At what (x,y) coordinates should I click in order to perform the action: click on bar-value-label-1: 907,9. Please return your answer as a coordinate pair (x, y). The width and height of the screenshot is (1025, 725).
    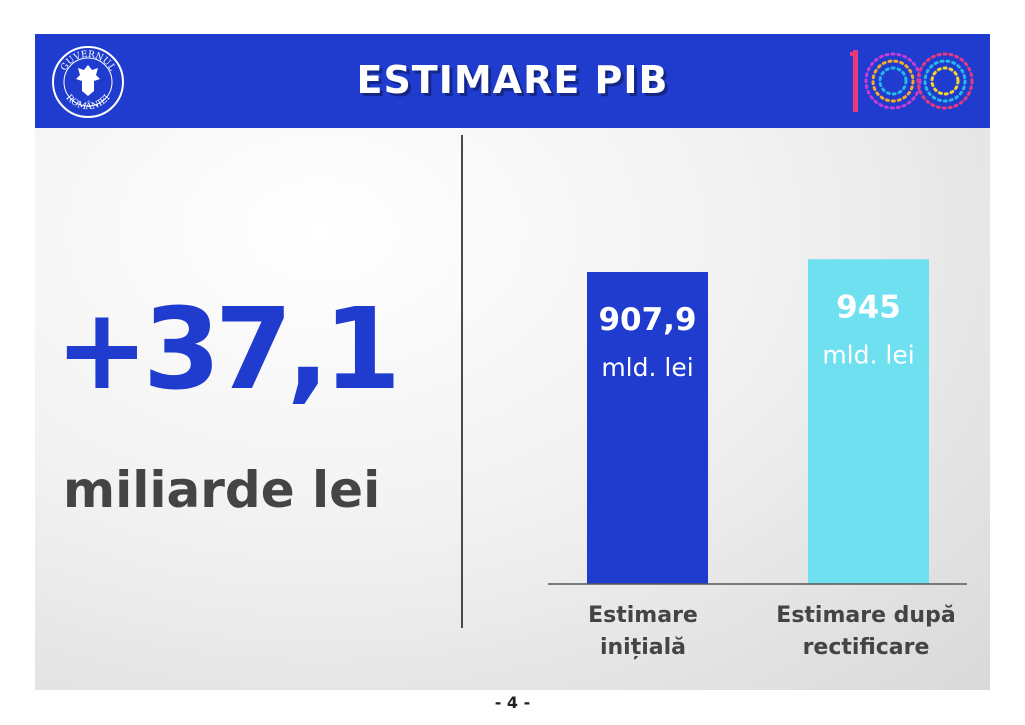
    Looking at the image, I should click on (647, 320).